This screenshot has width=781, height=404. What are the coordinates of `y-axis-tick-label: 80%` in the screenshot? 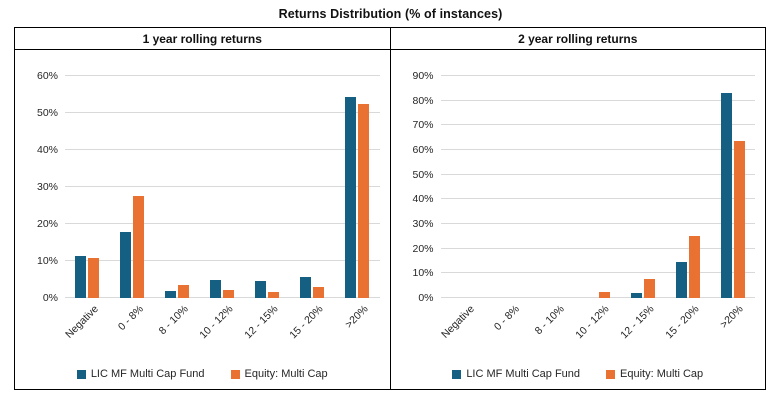 It's located at (423, 100).